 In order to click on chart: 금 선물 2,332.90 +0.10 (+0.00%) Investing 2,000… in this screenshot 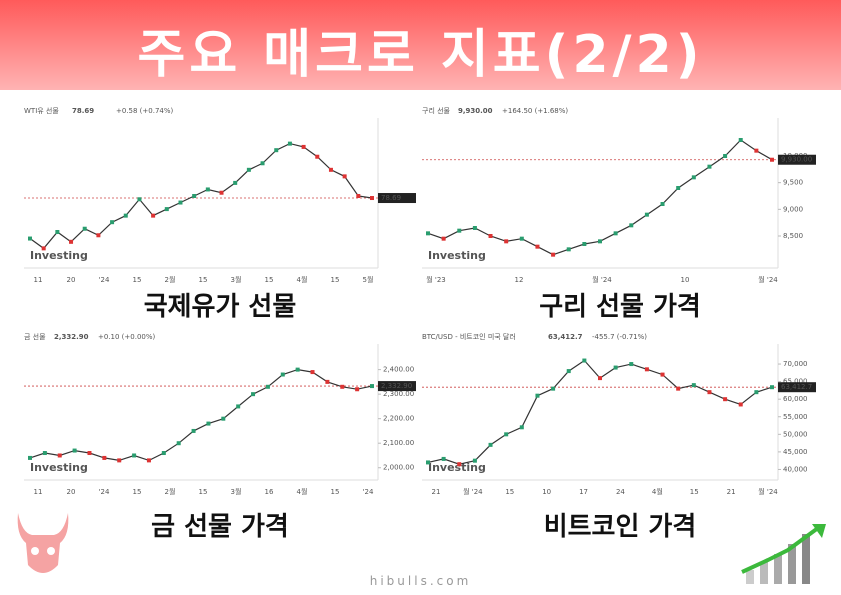, I will do `click(220, 413)`.